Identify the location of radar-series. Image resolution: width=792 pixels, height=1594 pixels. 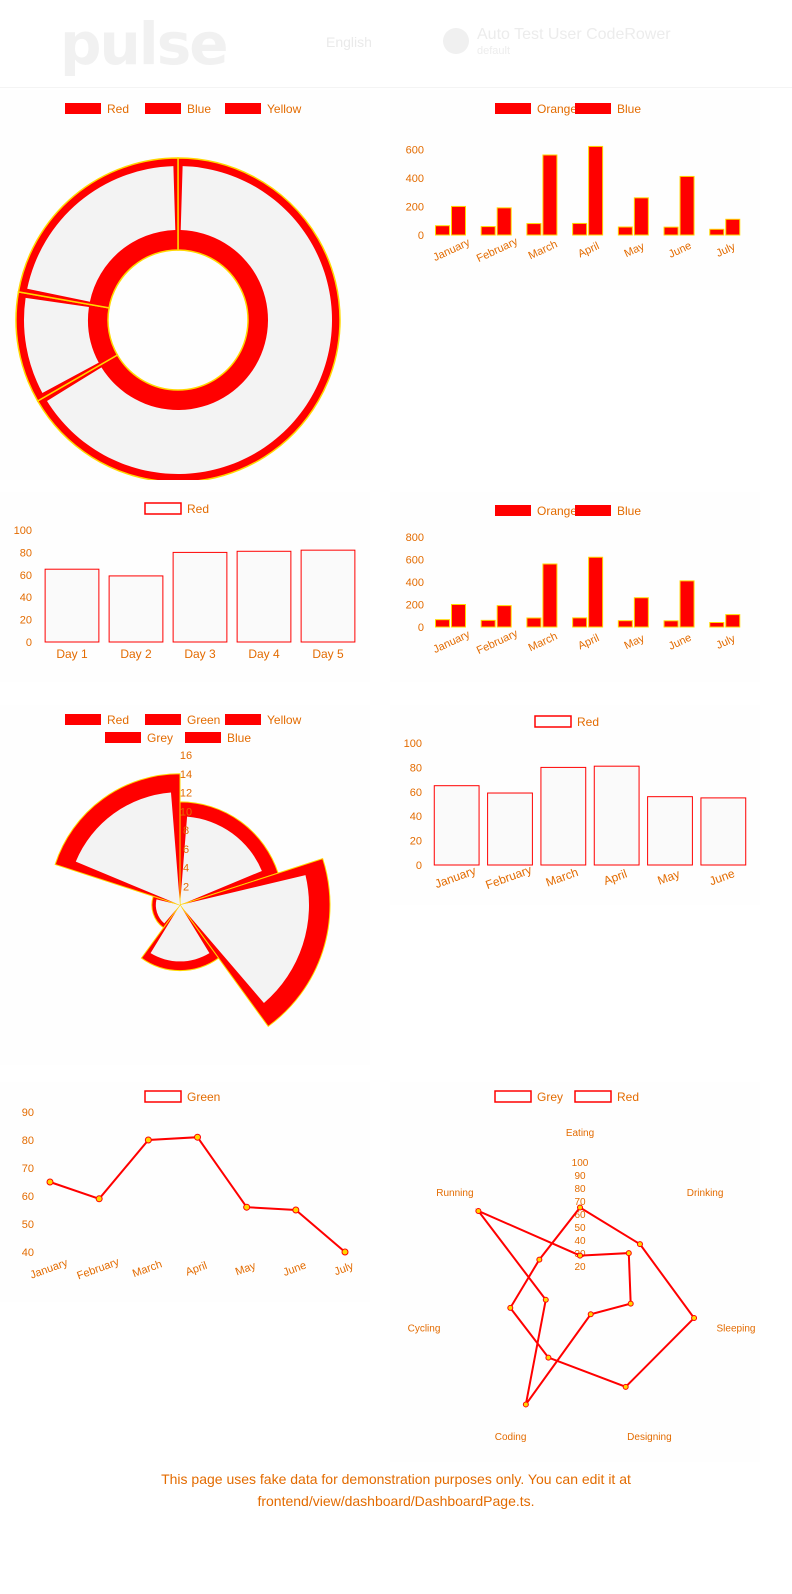
(553, 1307).